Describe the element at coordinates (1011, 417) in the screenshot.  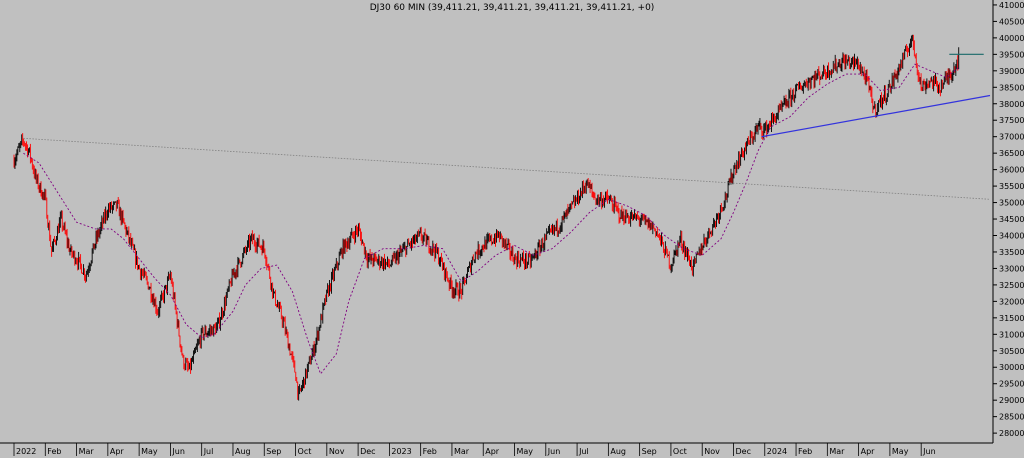
I see `y-tick-label: 28500` at that location.